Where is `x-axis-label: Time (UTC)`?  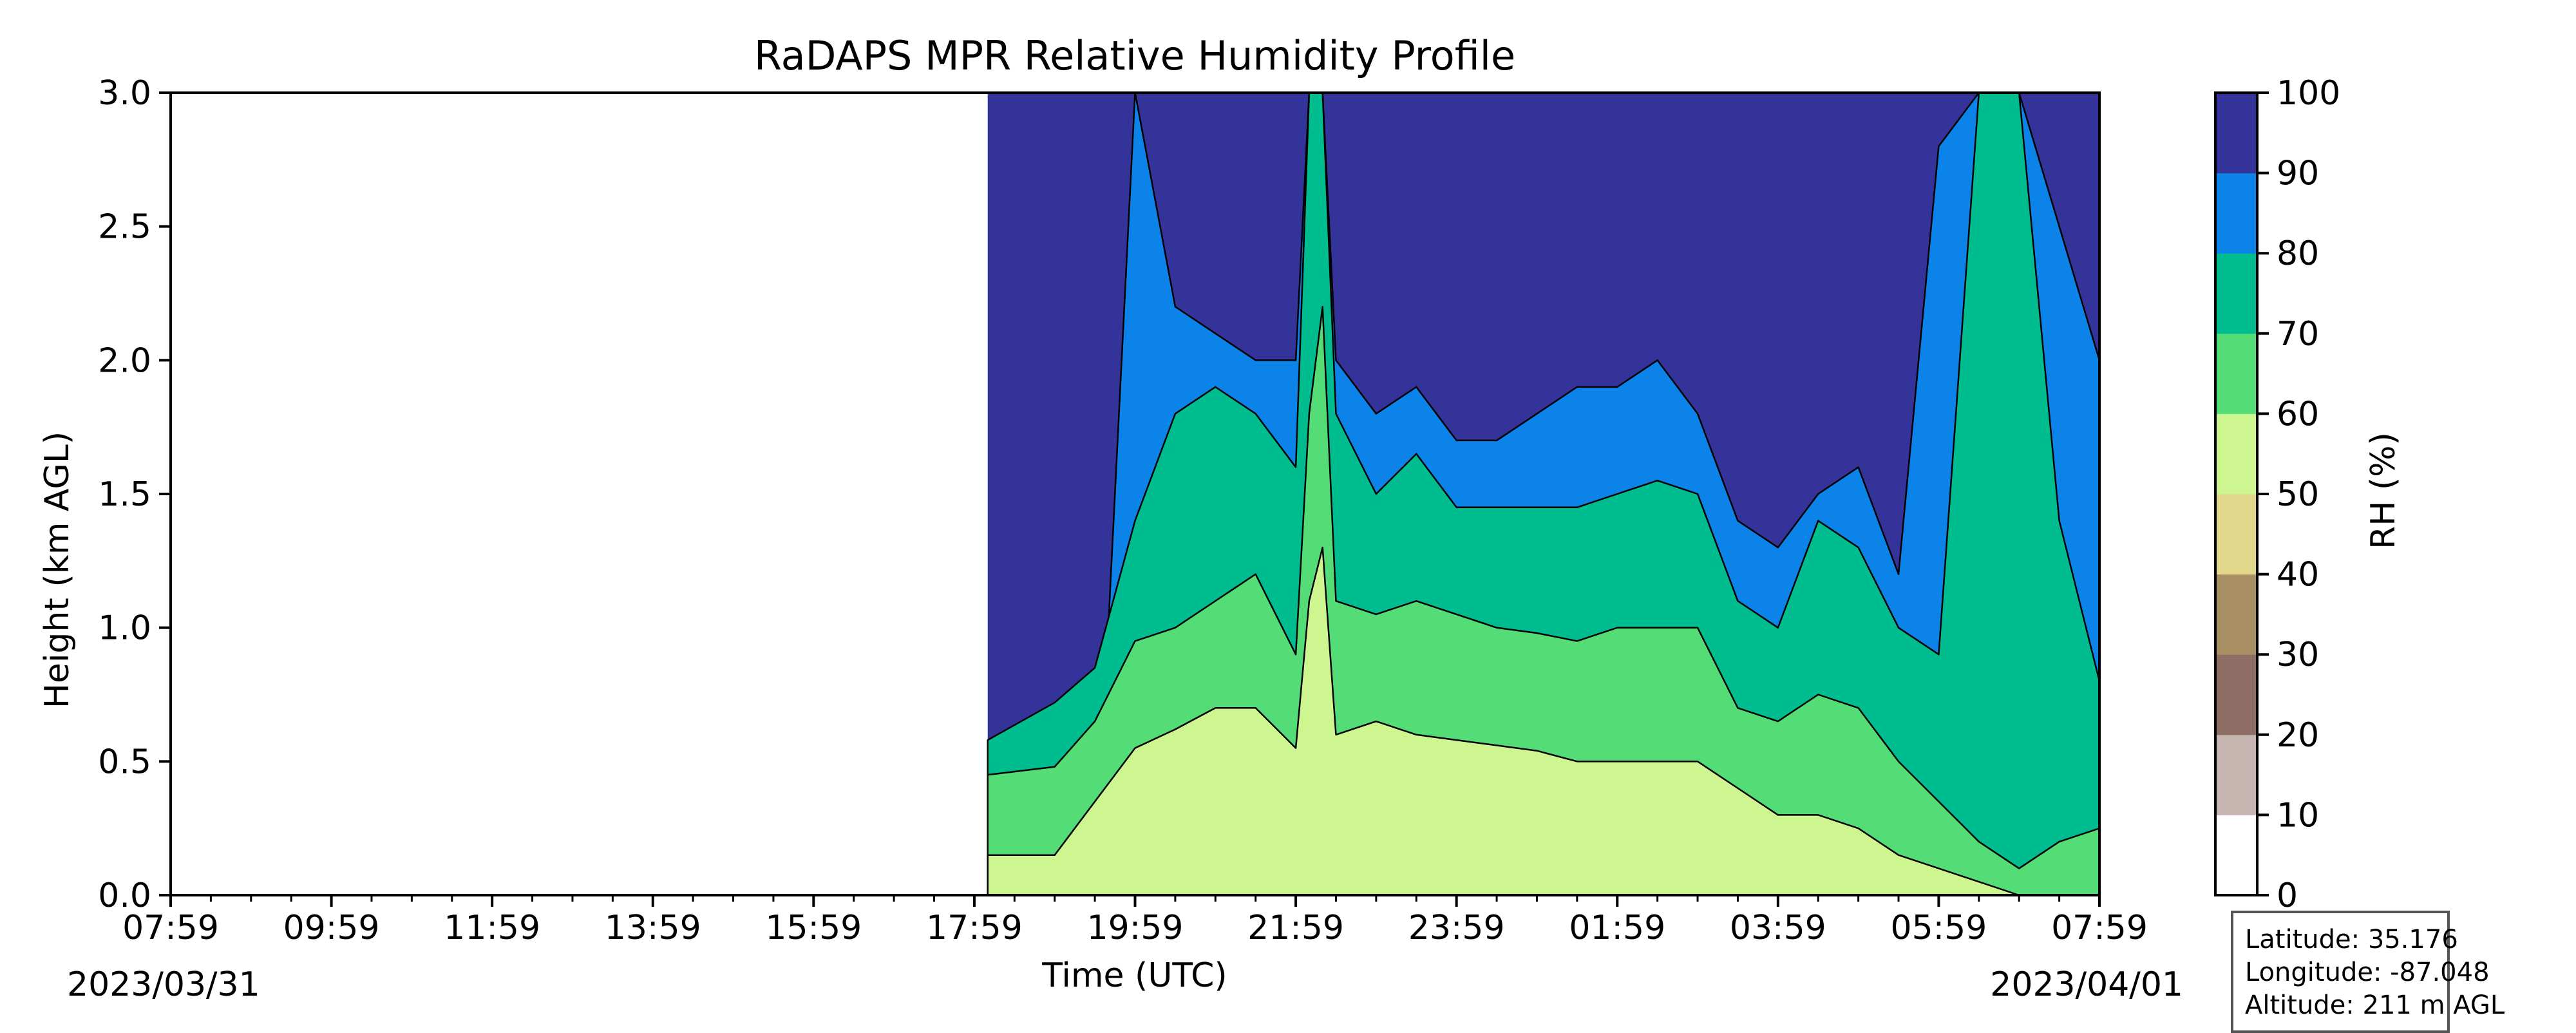 x-axis-label: Time (UTC) is located at coordinates (1134, 976).